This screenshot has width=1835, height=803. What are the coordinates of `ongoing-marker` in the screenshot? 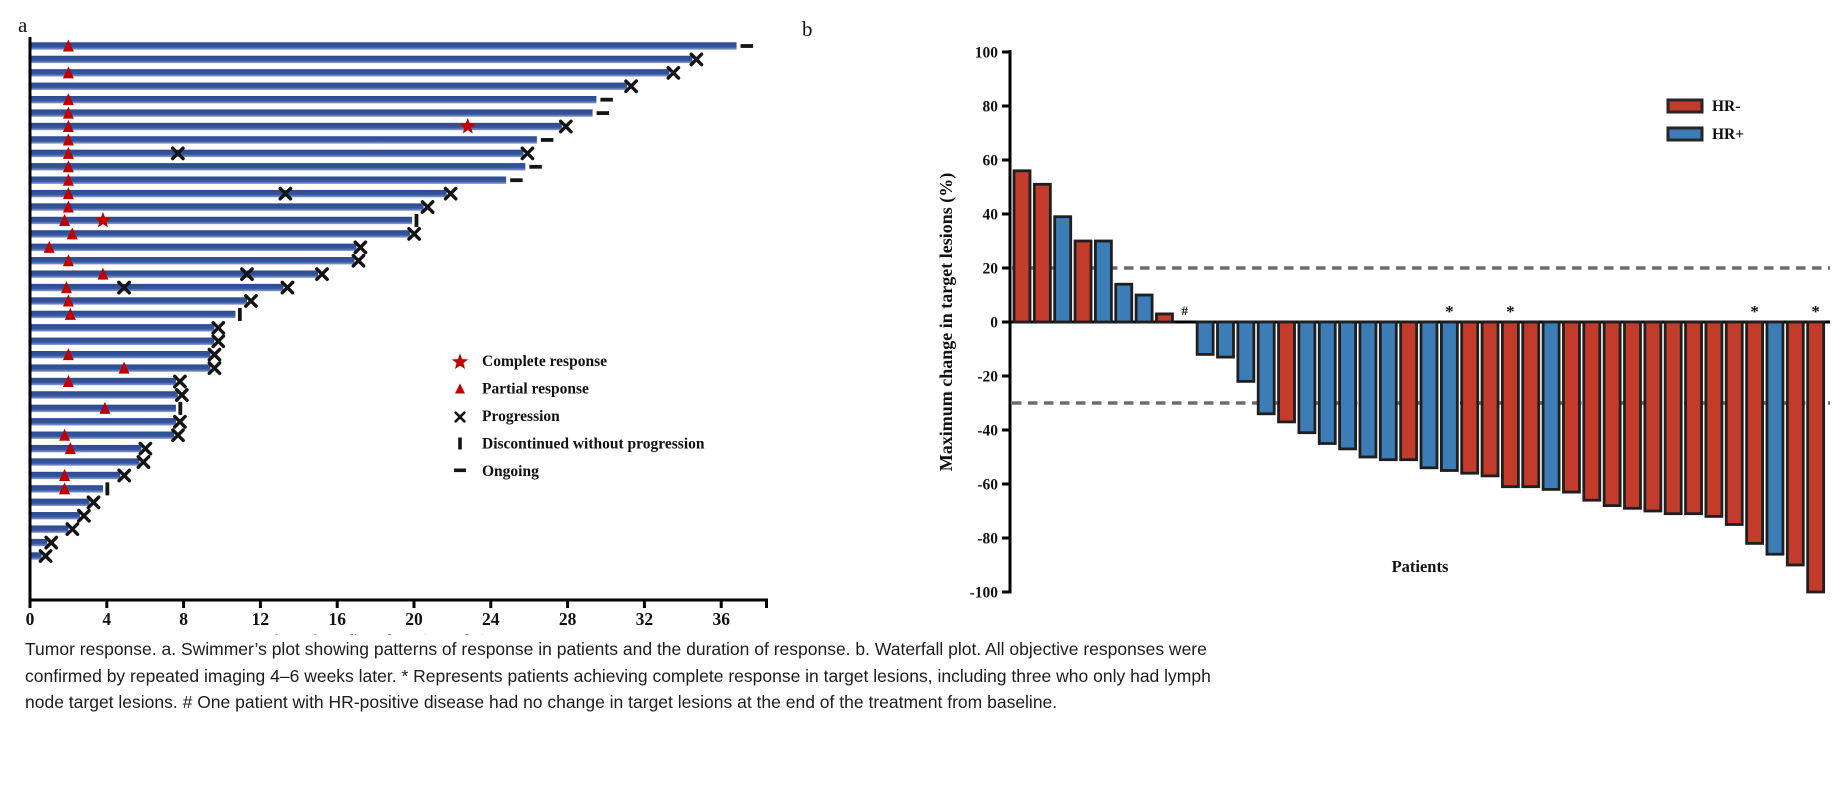 It's located at (603, 113).